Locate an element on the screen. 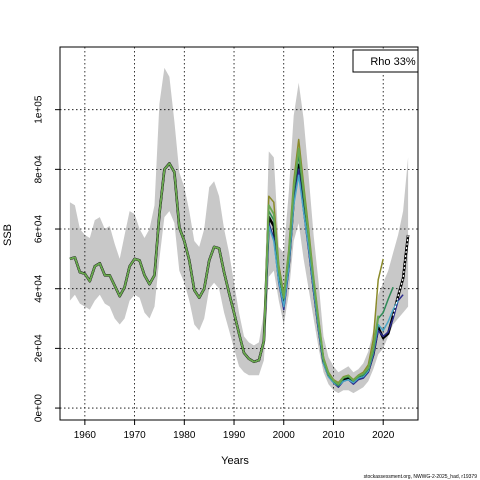 This screenshot has height=480, width=480. legend-box: Rho 33% is located at coordinates (385, 61).